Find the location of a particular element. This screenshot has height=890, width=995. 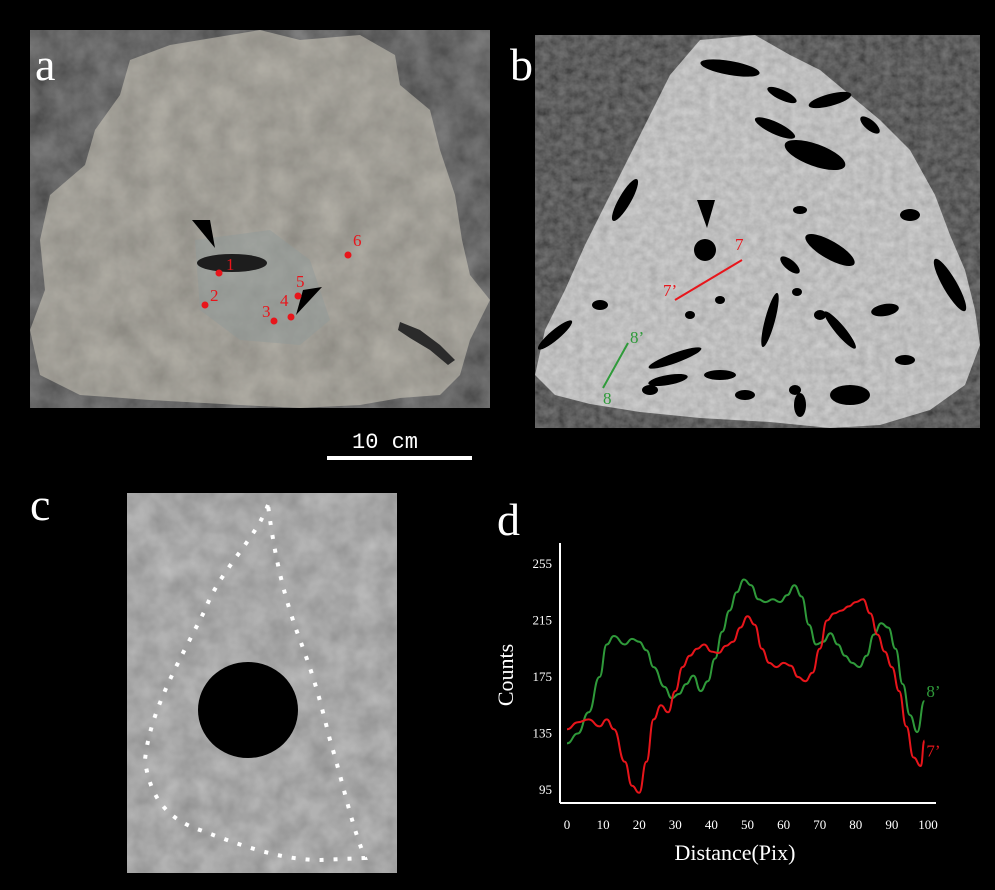

marker-label: 3 is located at coordinates (266, 311).